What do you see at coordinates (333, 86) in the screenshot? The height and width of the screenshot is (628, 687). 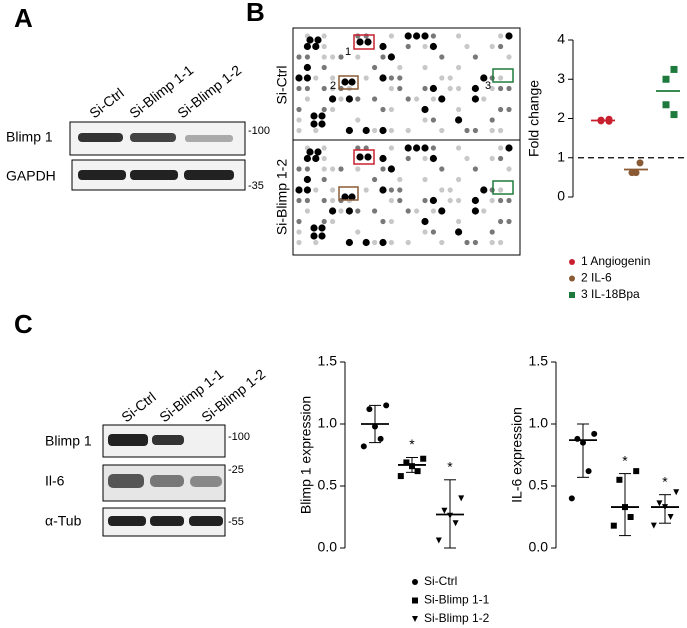 I see `spot-label: 2` at bounding box center [333, 86].